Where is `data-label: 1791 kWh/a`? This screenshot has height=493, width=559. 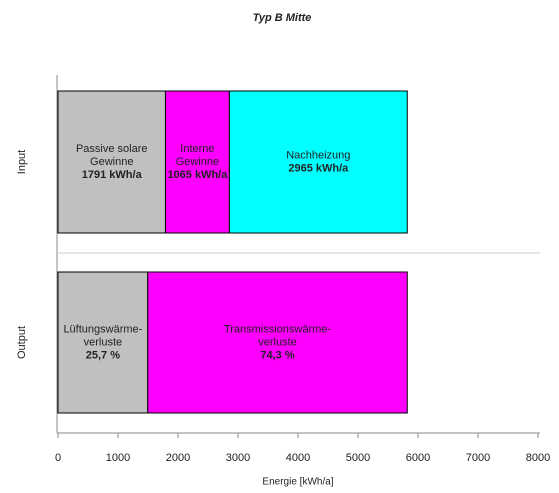
data-label: 1791 kWh/a is located at coordinates (112, 175).